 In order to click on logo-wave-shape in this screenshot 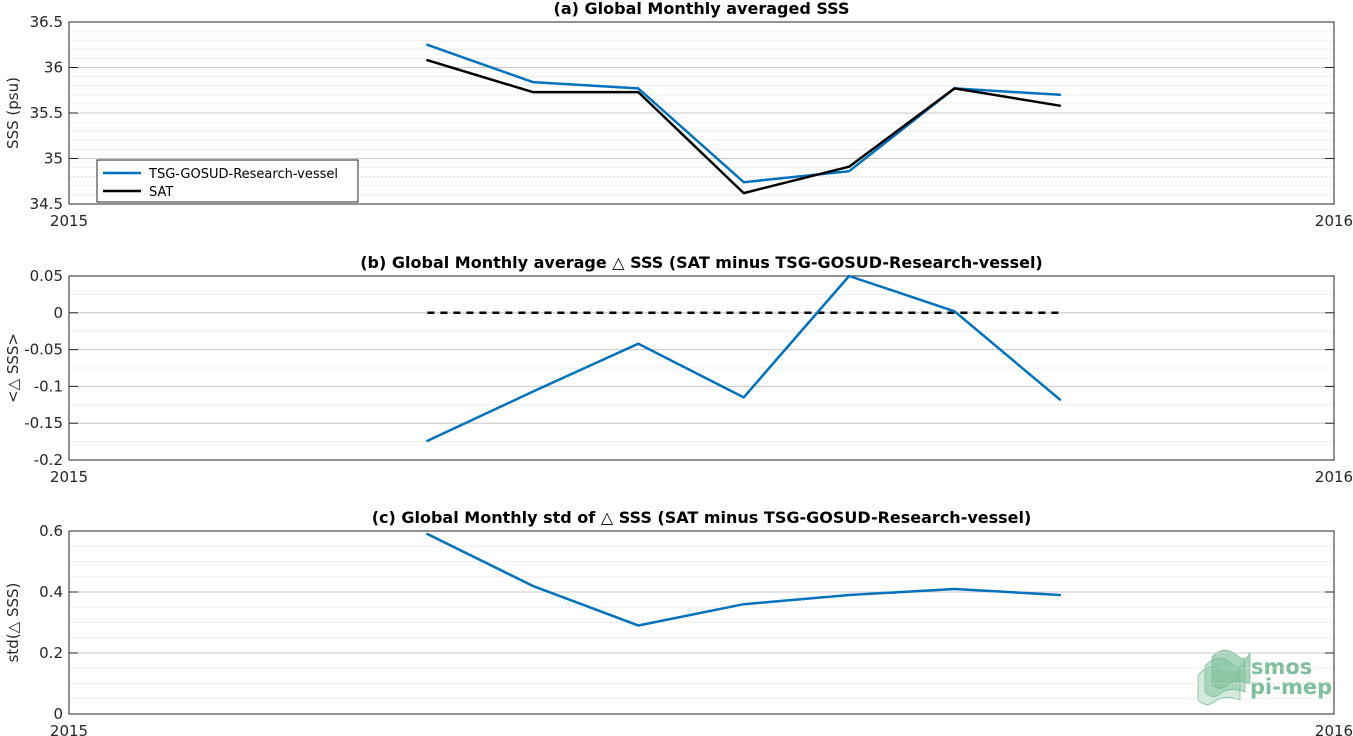, I will do `click(1231, 669)`.